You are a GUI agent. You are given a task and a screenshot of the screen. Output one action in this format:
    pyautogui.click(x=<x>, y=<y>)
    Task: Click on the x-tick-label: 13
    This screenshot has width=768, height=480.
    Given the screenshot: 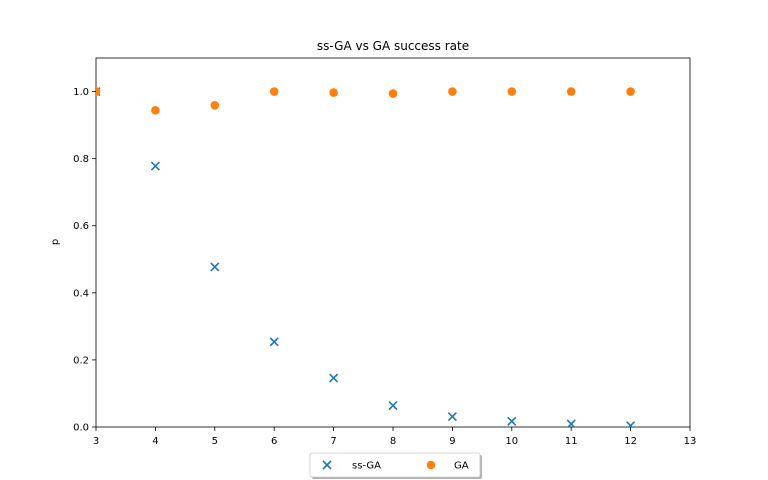 What is the action you would take?
    pyautogui.click(x=690, y=441)
    